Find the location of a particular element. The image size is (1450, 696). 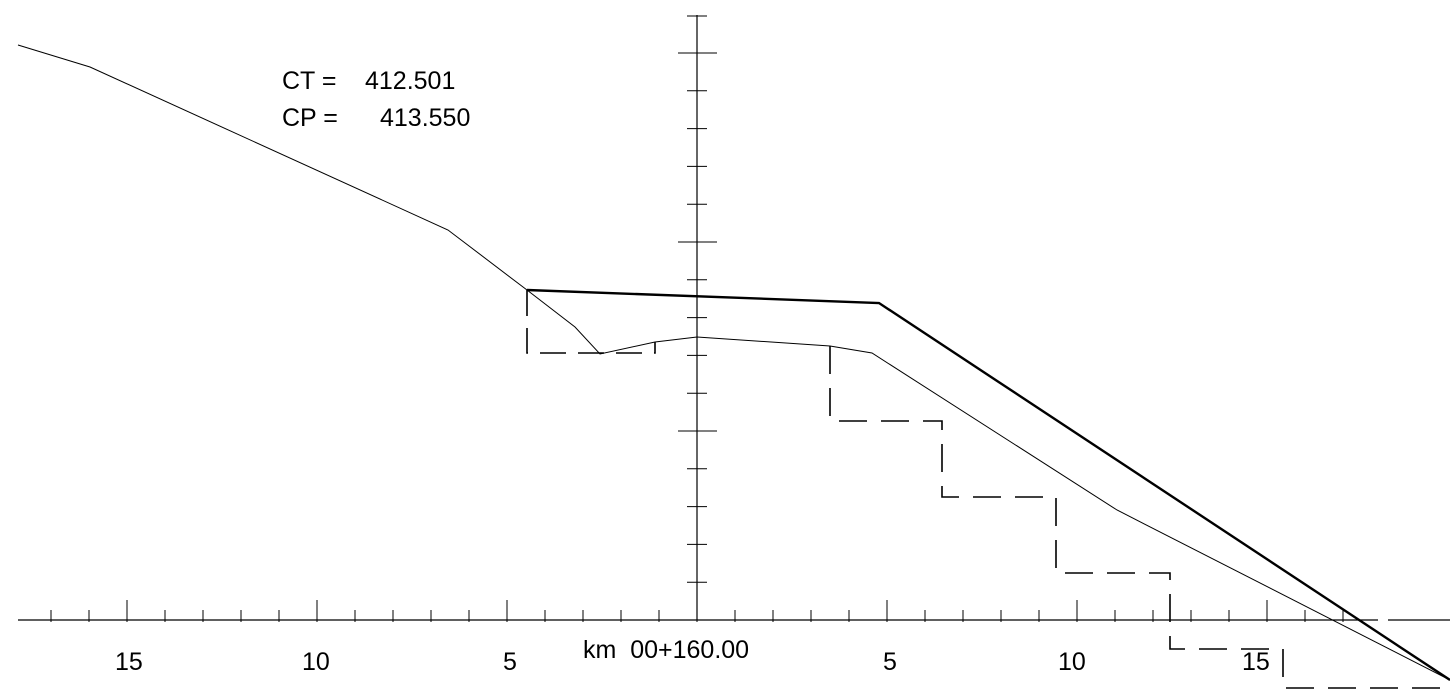

tick-label-right-15: 15 is located at coordinates (1256, 662).